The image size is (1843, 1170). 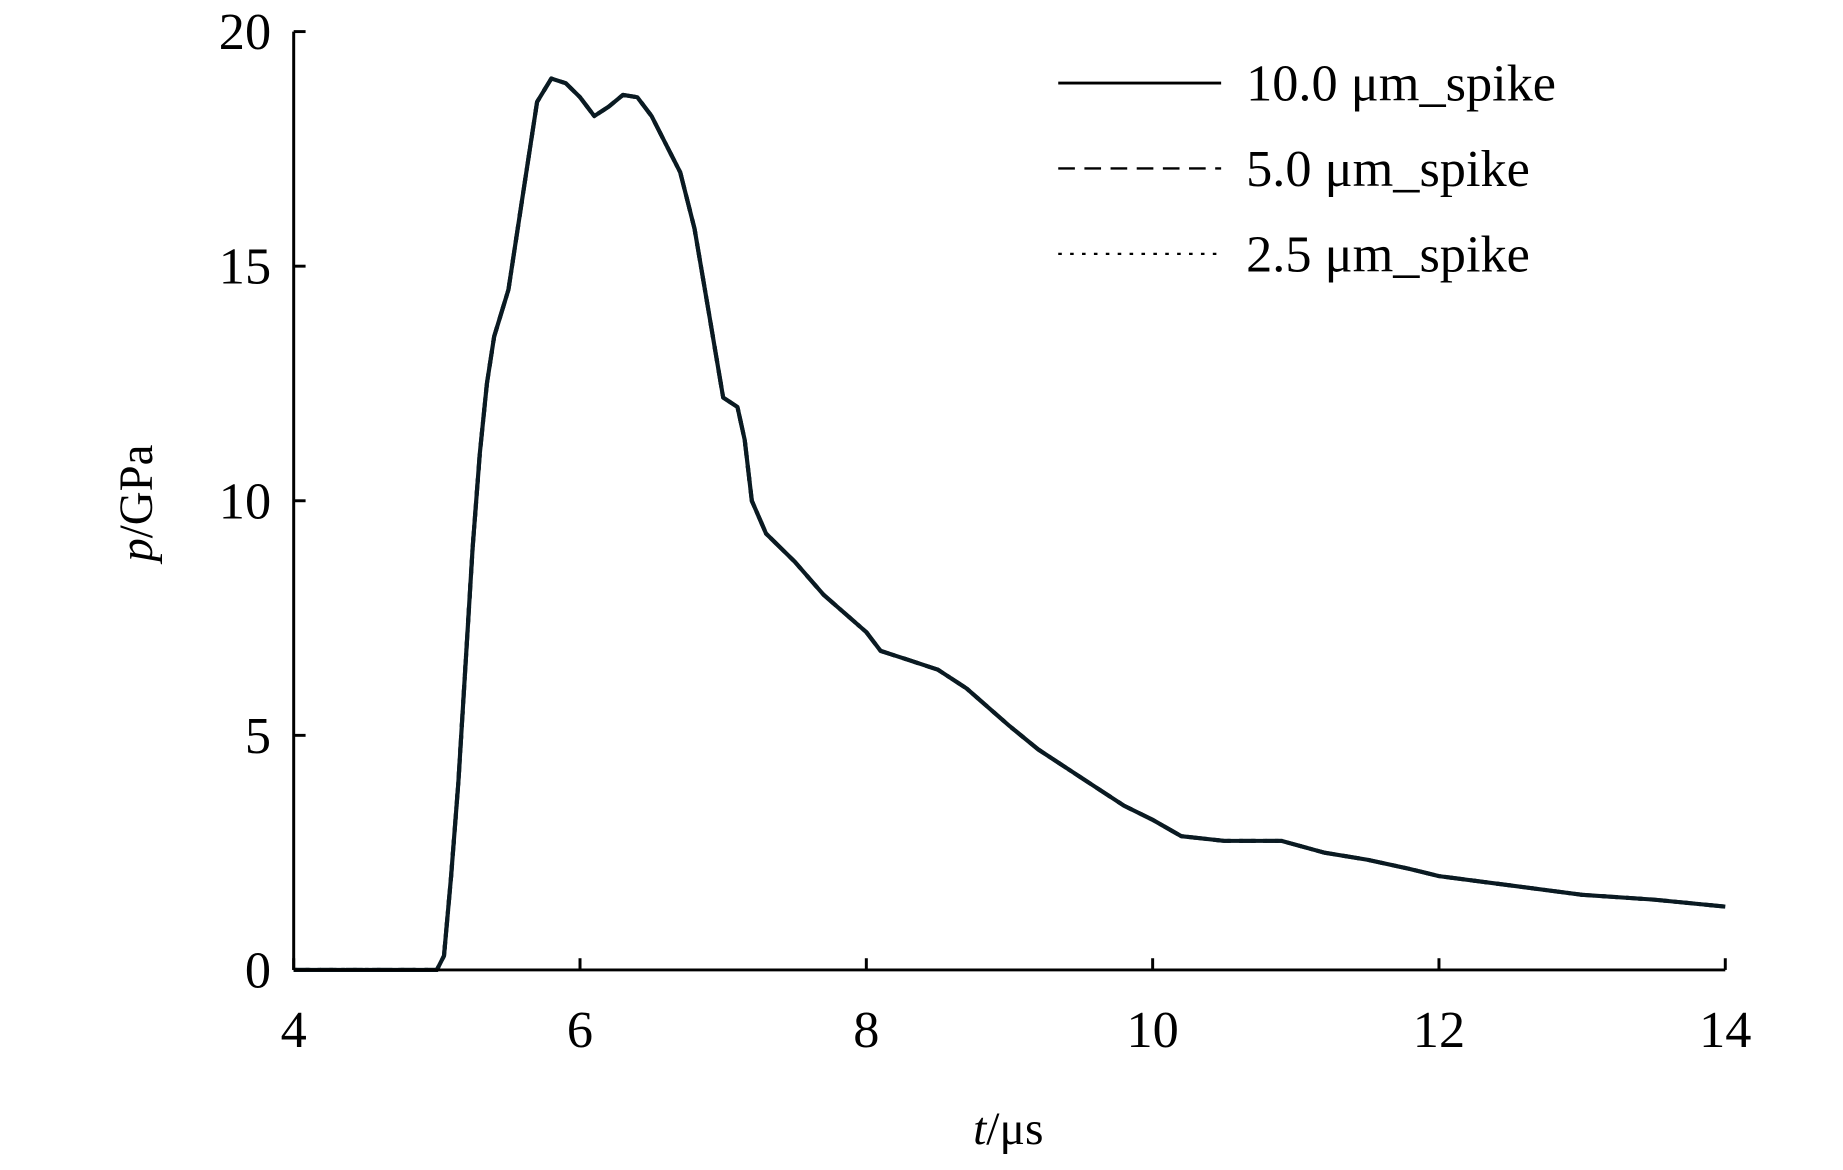 What do you see at coordinates (258, 971) in the screenshot?
I see `y-tick-label: 0` at bounding box center [258, 971].